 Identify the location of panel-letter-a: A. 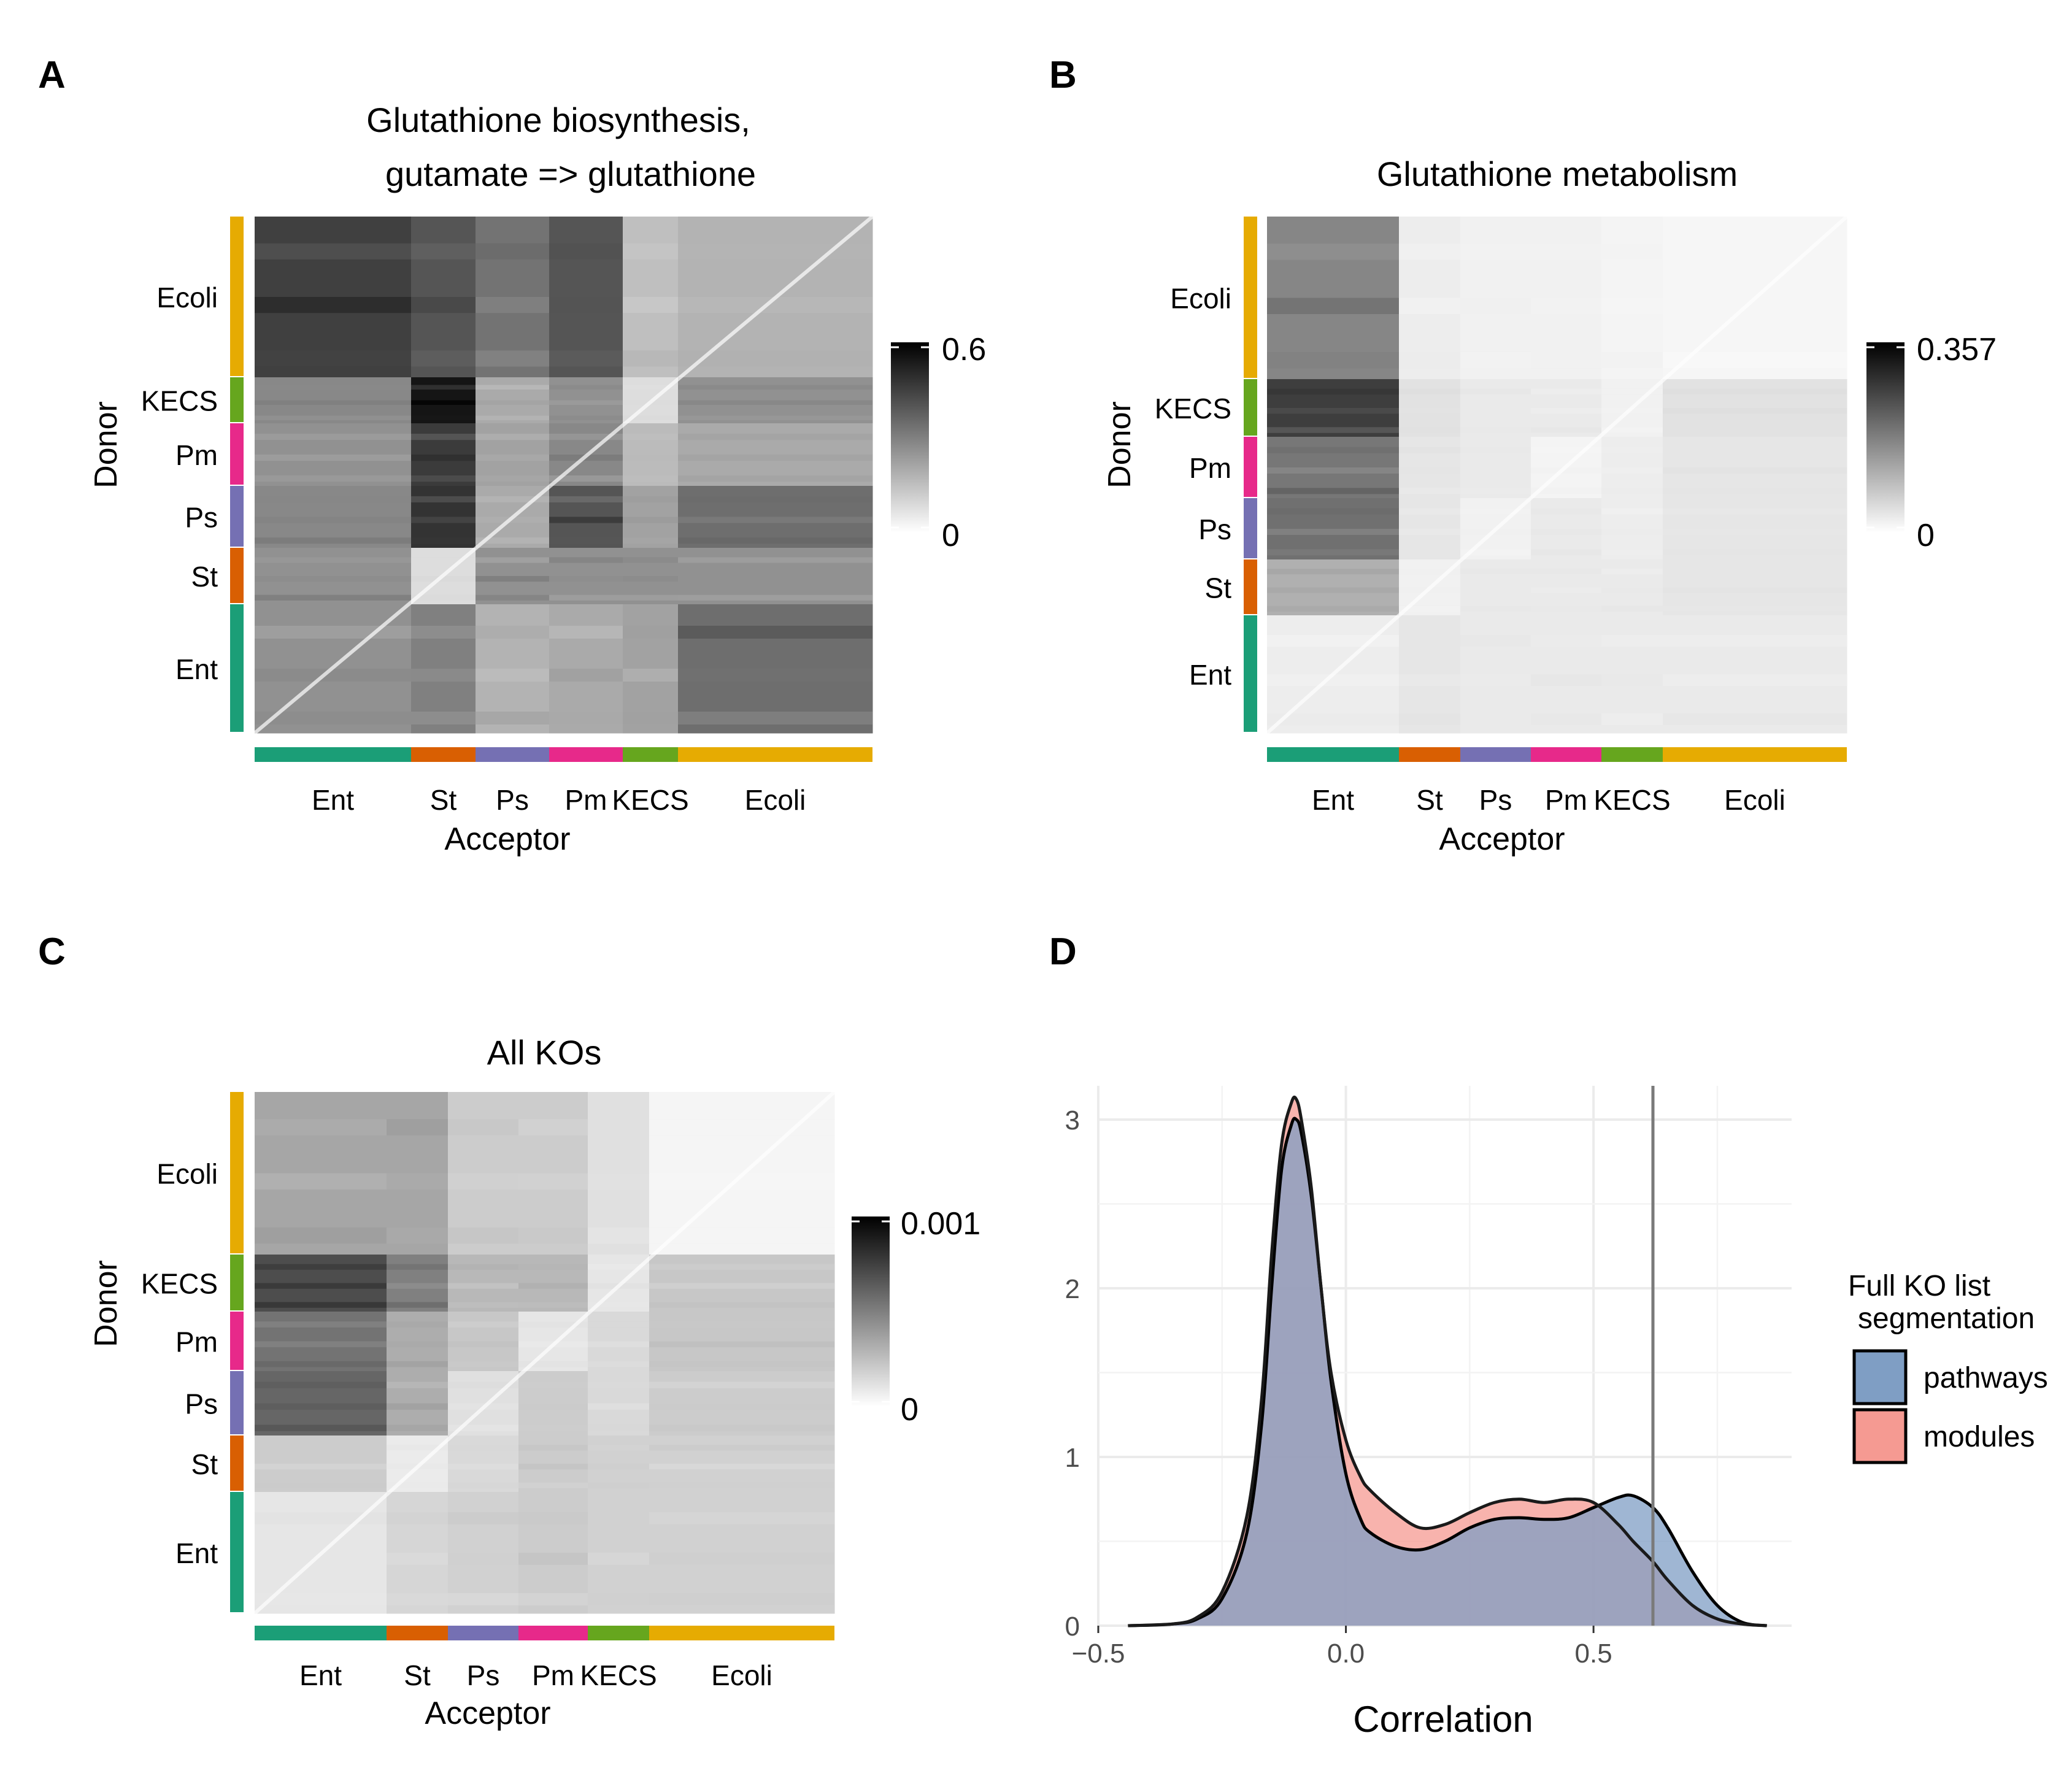
(52, 75).